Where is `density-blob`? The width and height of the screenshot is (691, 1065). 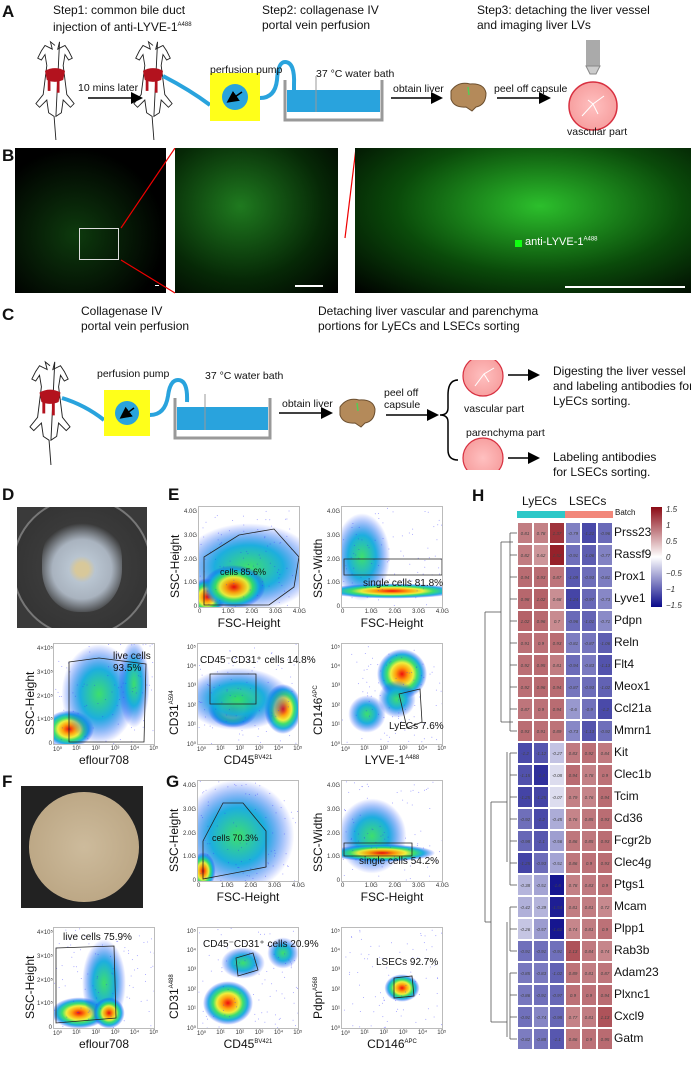
density-blob is located at coordinates (108, 1012).